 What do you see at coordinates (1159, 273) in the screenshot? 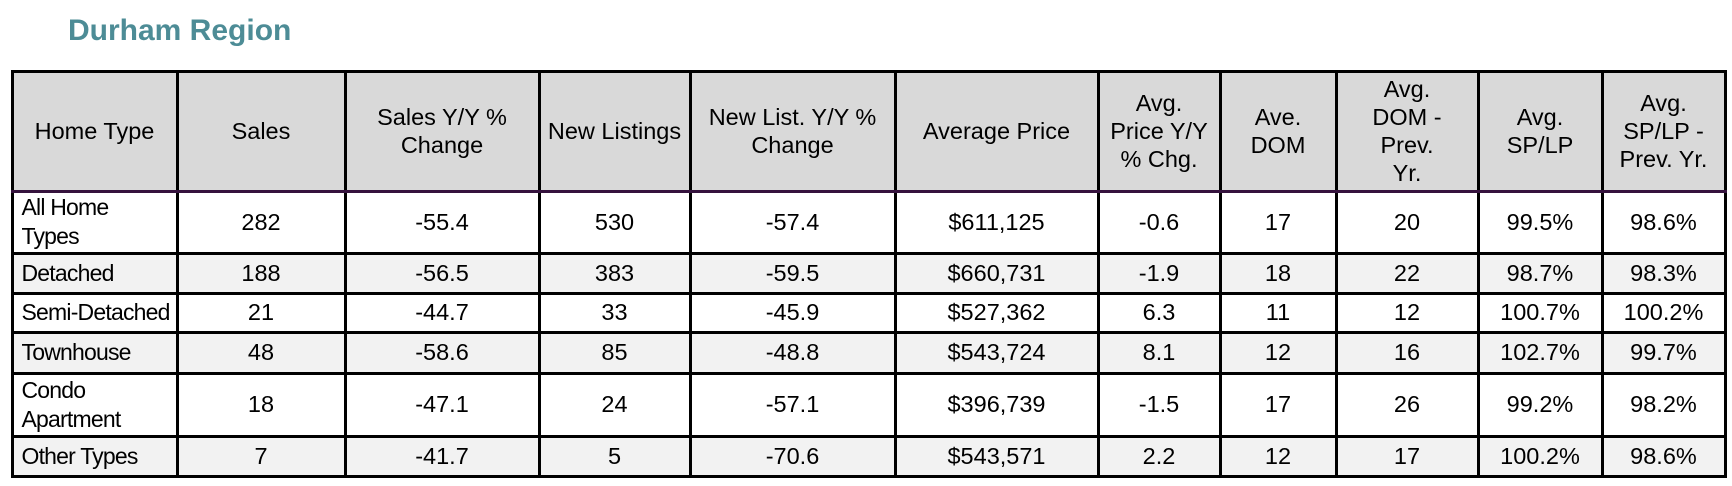
I see `table-cell: -1.9` at bounding box center [1159, 273].